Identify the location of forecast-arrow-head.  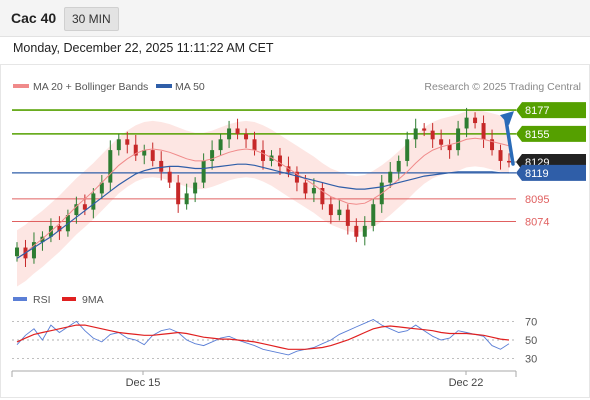
(507, 118).